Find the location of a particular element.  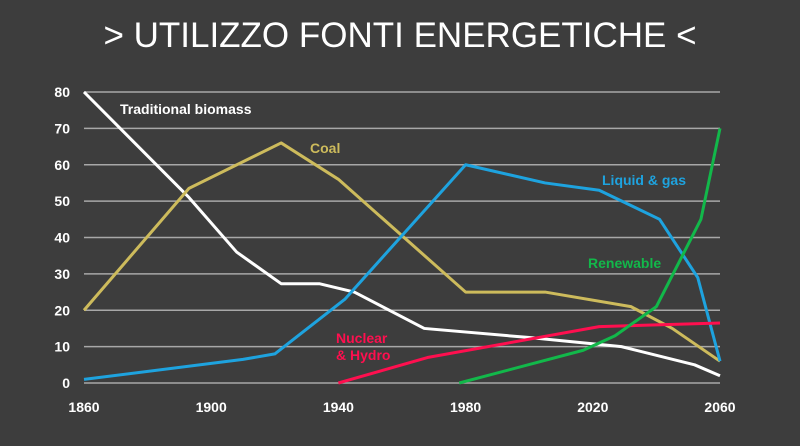

y-tick-label: 20 is located at coordinates (62, 310).